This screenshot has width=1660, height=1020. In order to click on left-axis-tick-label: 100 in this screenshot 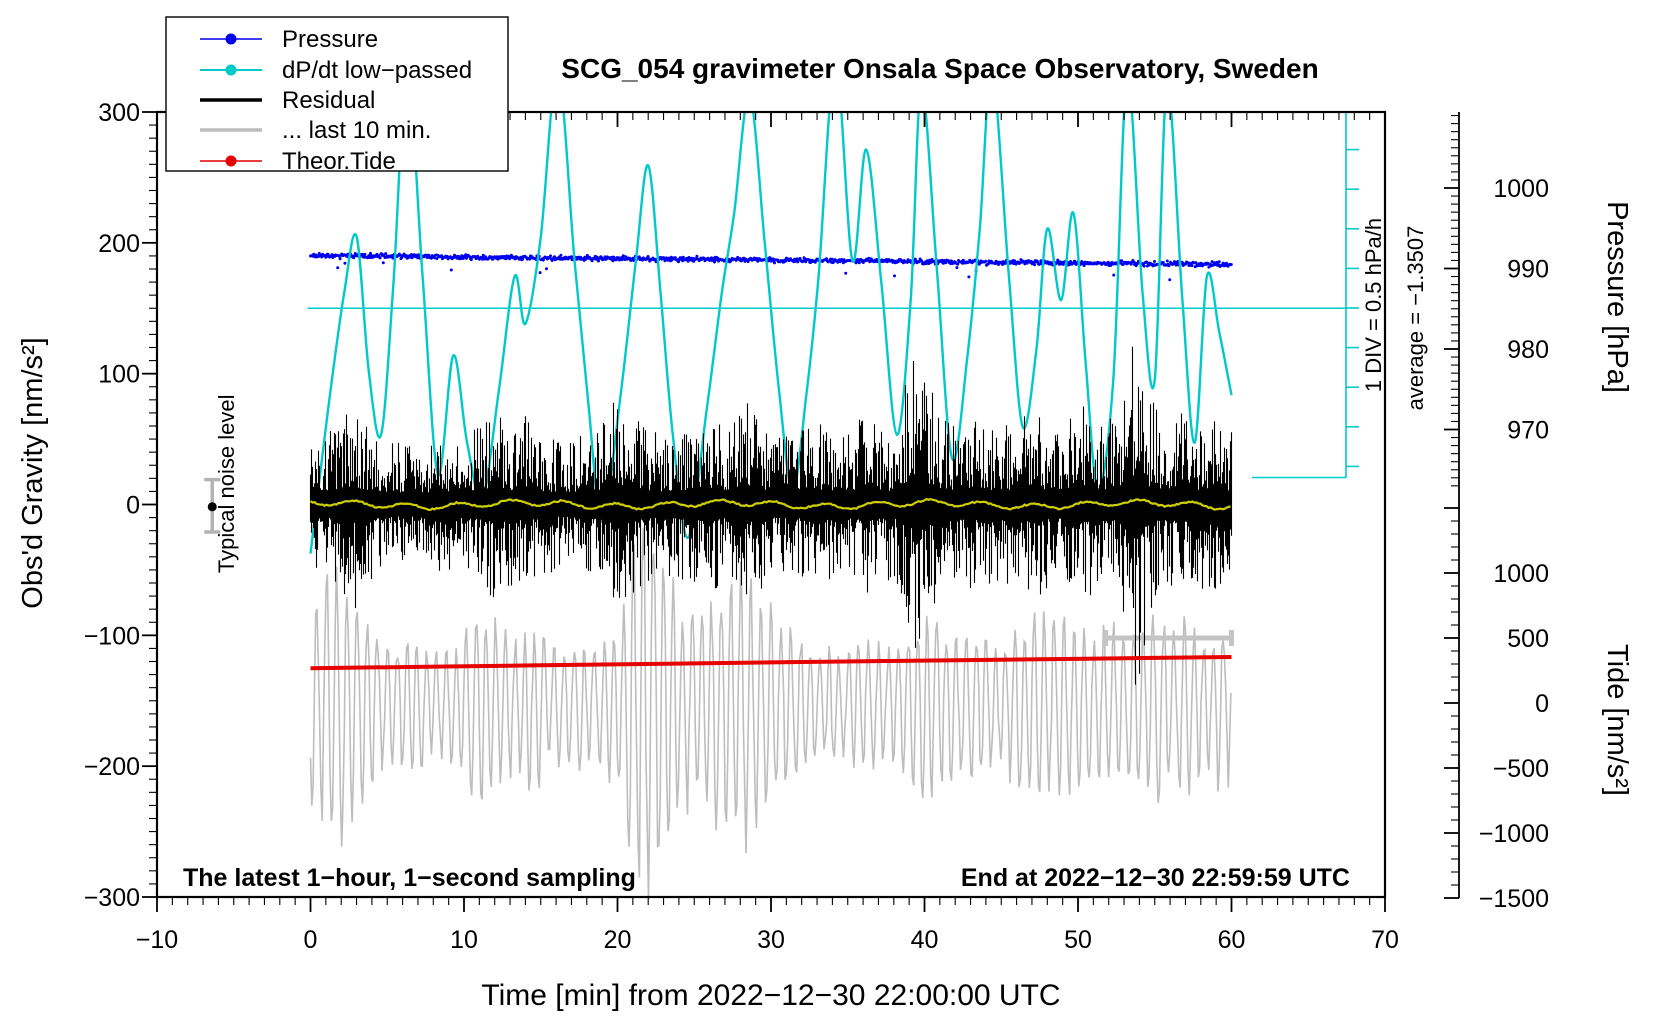, I will do `click(119, 375)`.